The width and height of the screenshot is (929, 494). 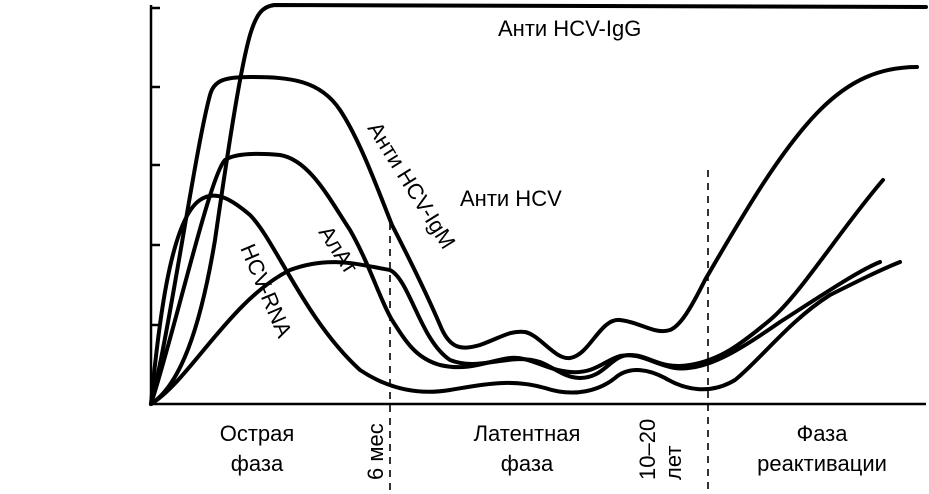 I want to click on alat-label: АлАт, so click(x=338, y=249).